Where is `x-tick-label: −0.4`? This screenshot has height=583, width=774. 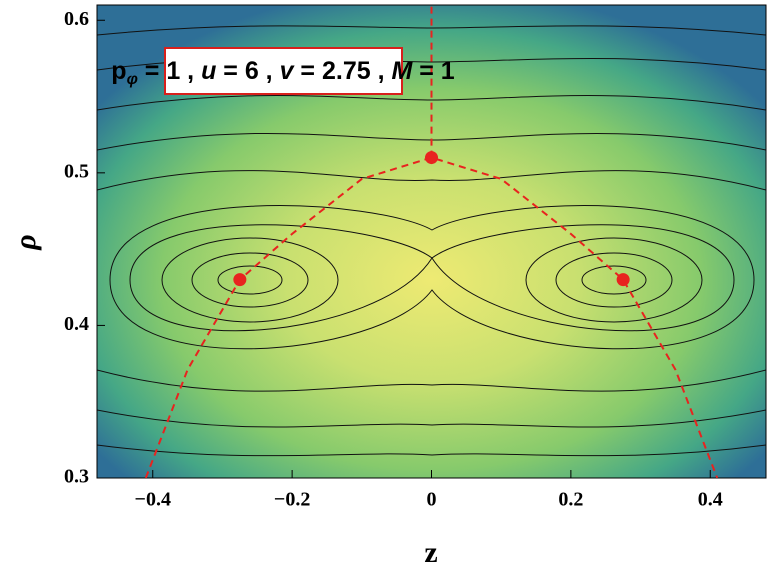 x-tick-label: −0.4 is located at coordinates (153, 500).